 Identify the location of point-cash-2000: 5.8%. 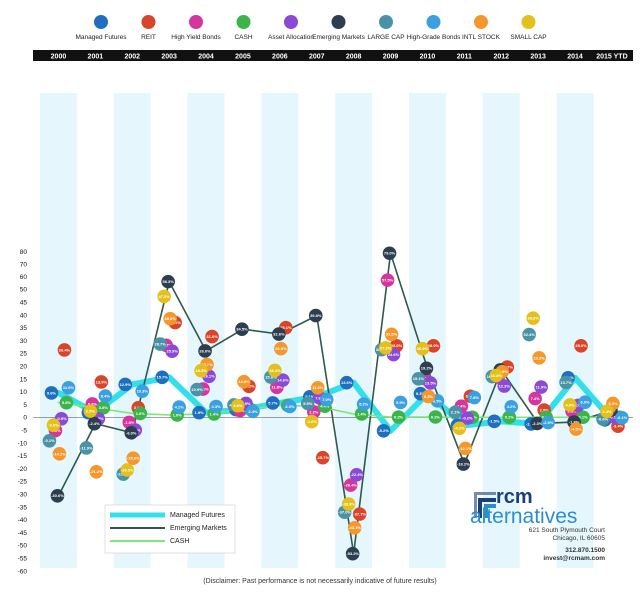
(66, 402).